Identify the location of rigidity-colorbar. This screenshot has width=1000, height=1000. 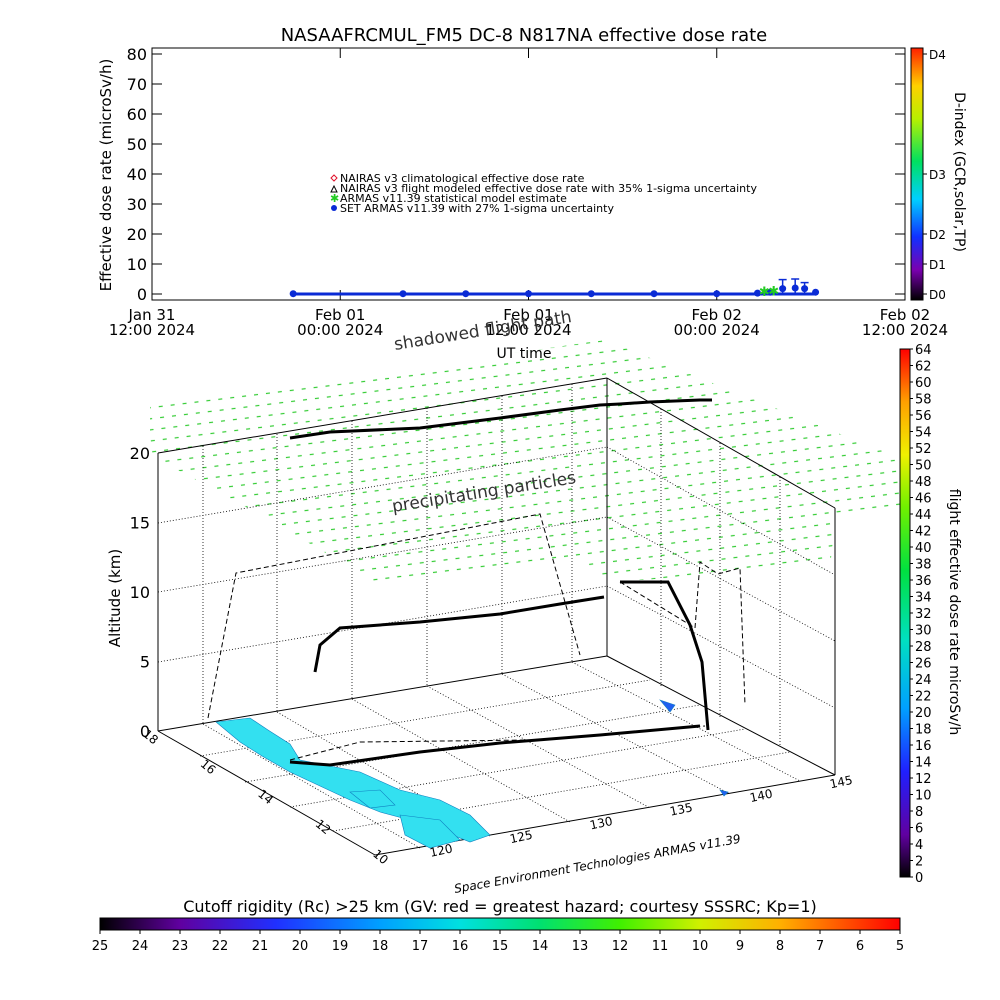
(500, 924).